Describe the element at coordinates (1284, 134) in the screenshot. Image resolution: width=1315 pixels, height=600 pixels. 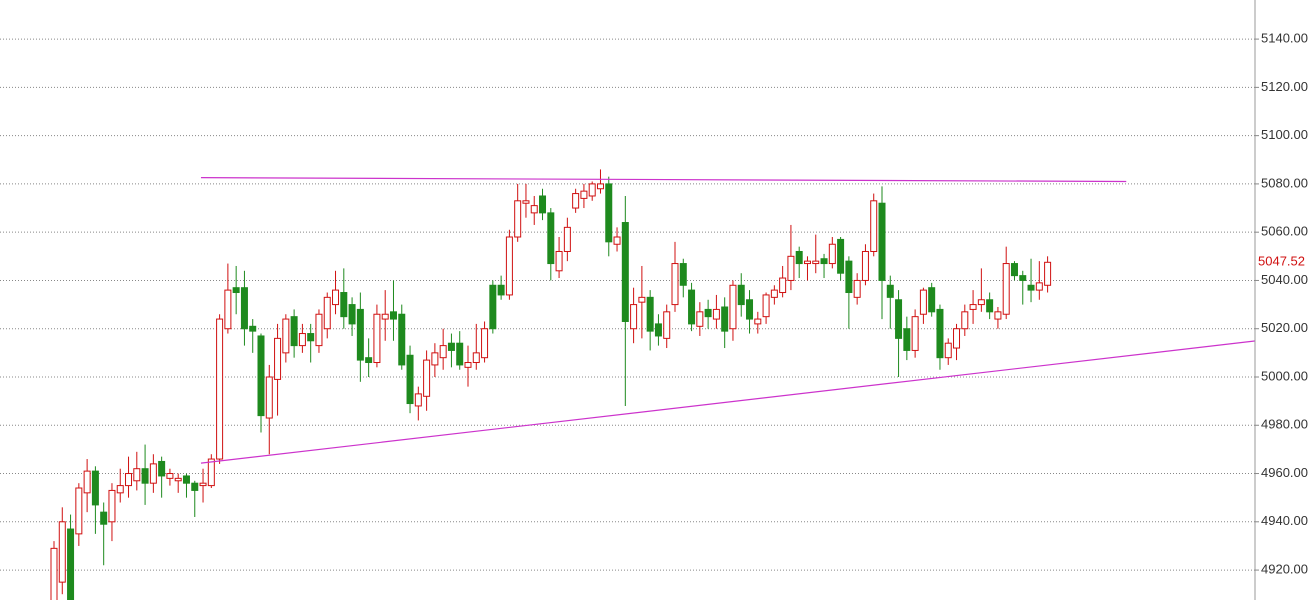
I see `y-tick-label: 5100.00` at that location.